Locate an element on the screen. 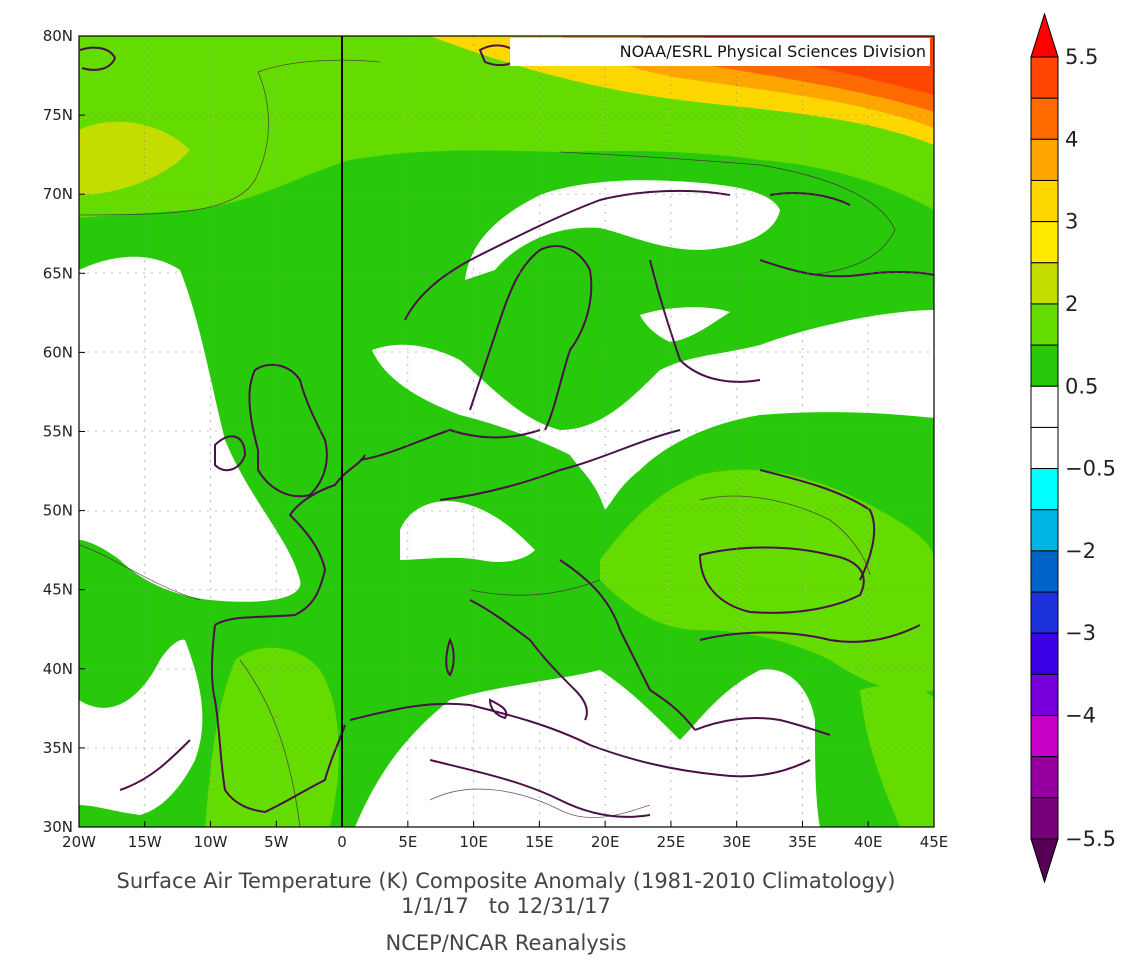 The width and height of the screenshot is (1144, 971). colorbar-label: 4 is located at coordinates (1071, 139).